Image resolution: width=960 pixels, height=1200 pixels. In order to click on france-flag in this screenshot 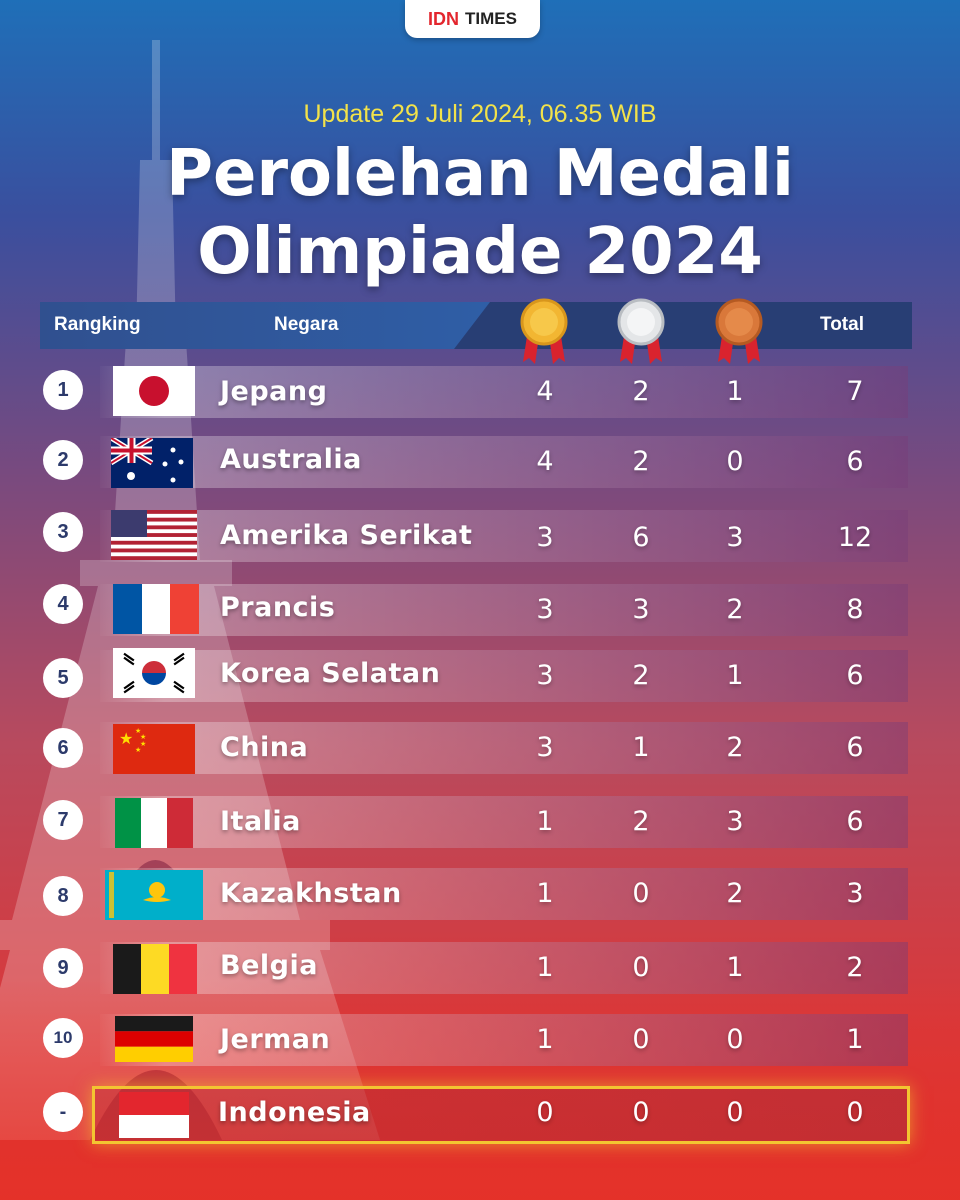, I will do `click(156, 609)`.